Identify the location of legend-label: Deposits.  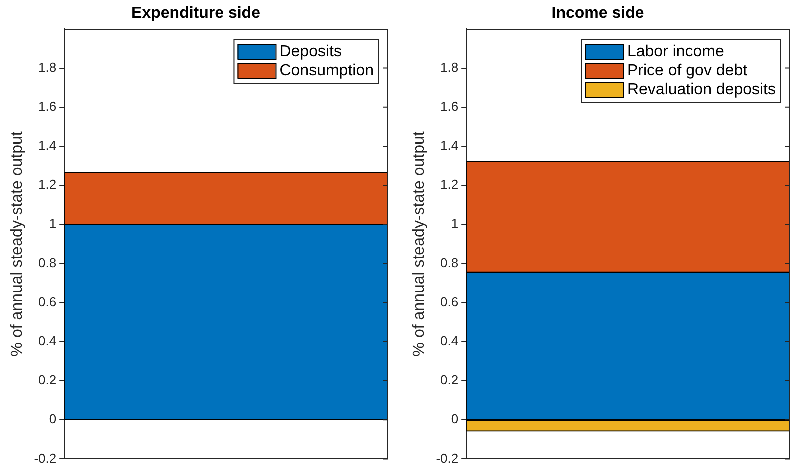
(311, 52).